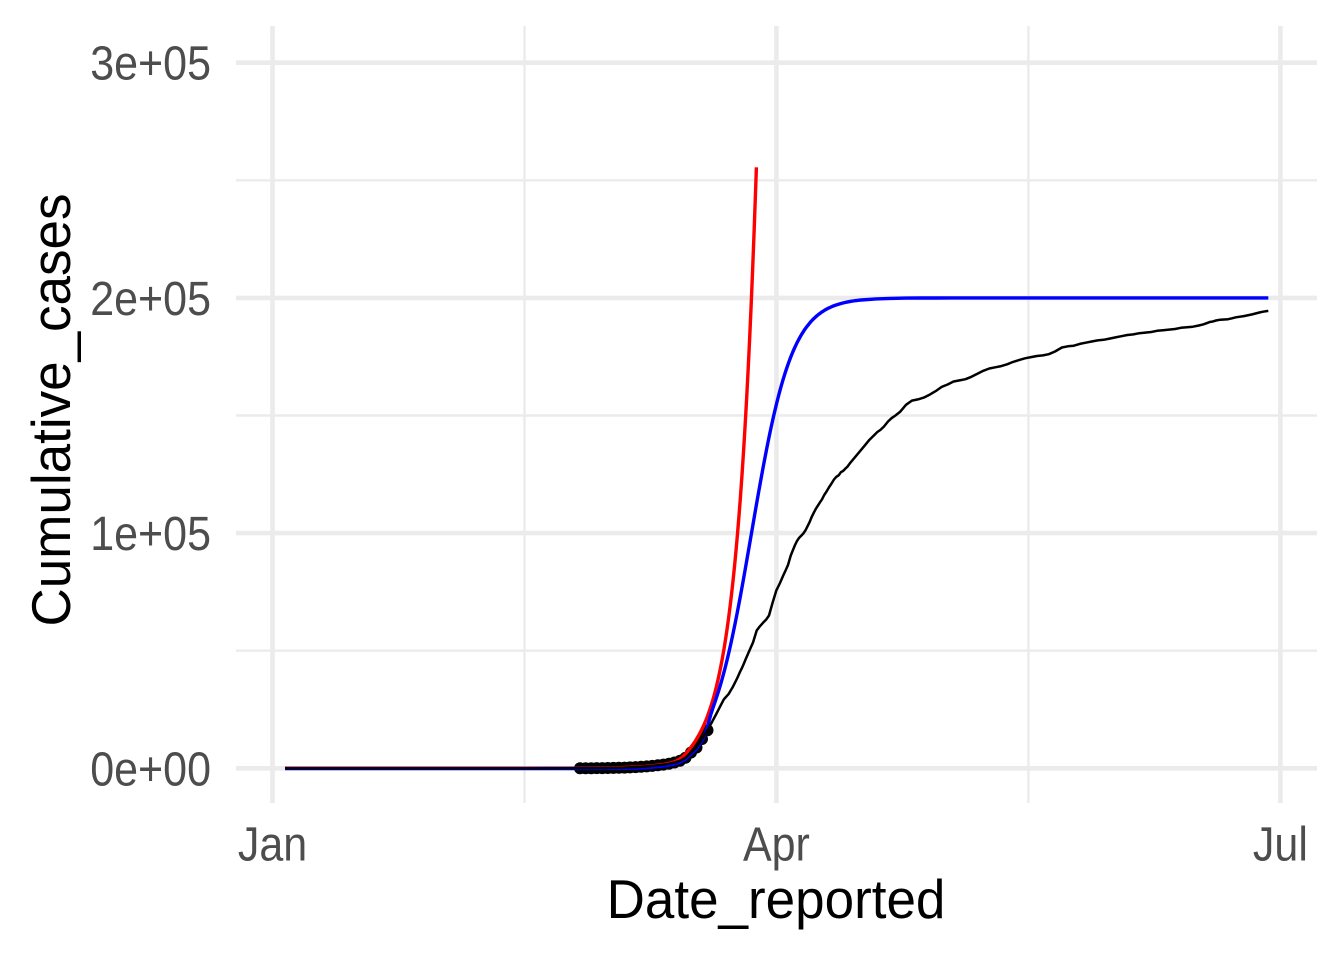 This screenshot has height=960, width=1344. Describe the element at coordinates (150, 62) in the screenshot. I see `svg-text: 3e+05` at that location.